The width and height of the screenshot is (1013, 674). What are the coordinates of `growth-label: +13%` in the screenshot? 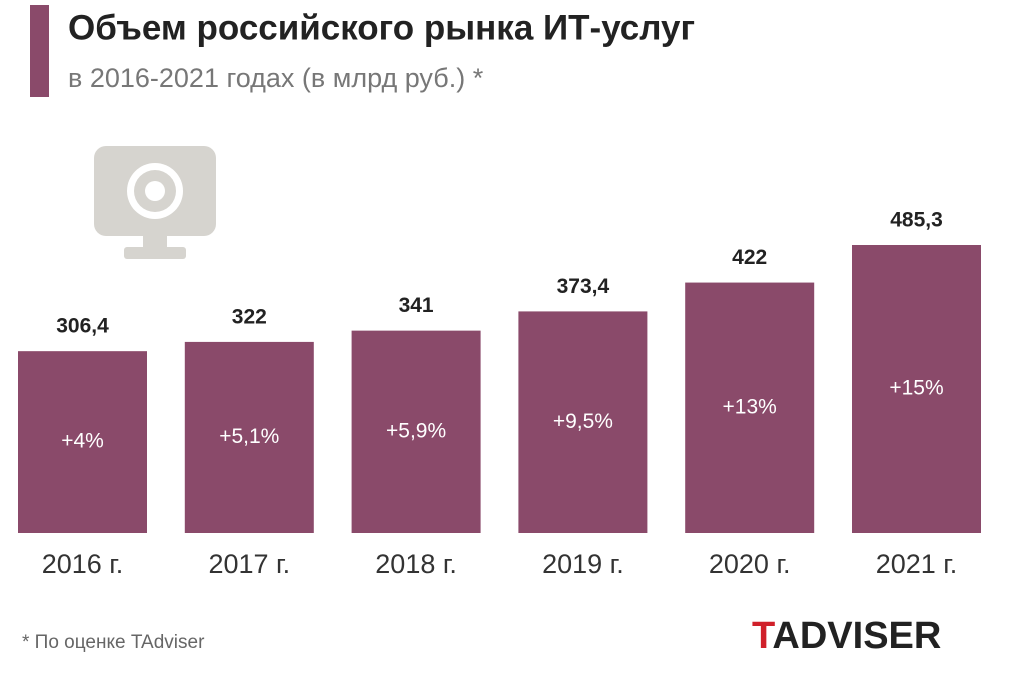 It's located at (750, 406).